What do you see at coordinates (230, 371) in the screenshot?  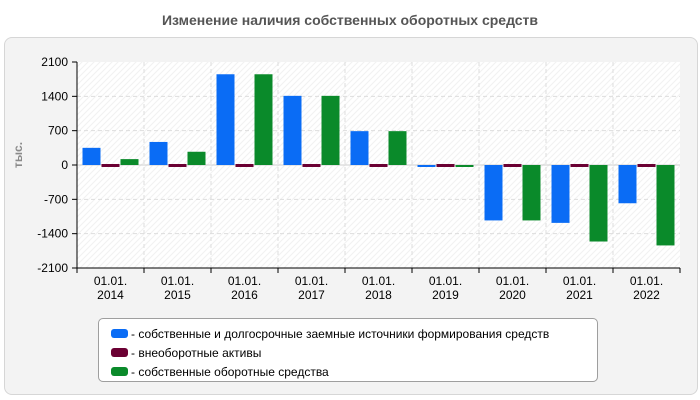 I see `legend-label-working-capital: - собственные оборотные средства` at bounding box center [230, 371].